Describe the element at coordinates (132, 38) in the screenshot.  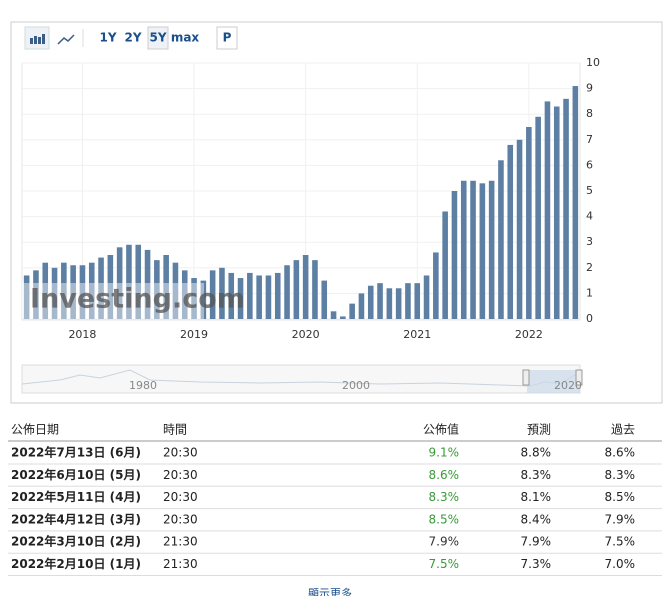
I see `range-button: 2Y` at that location.